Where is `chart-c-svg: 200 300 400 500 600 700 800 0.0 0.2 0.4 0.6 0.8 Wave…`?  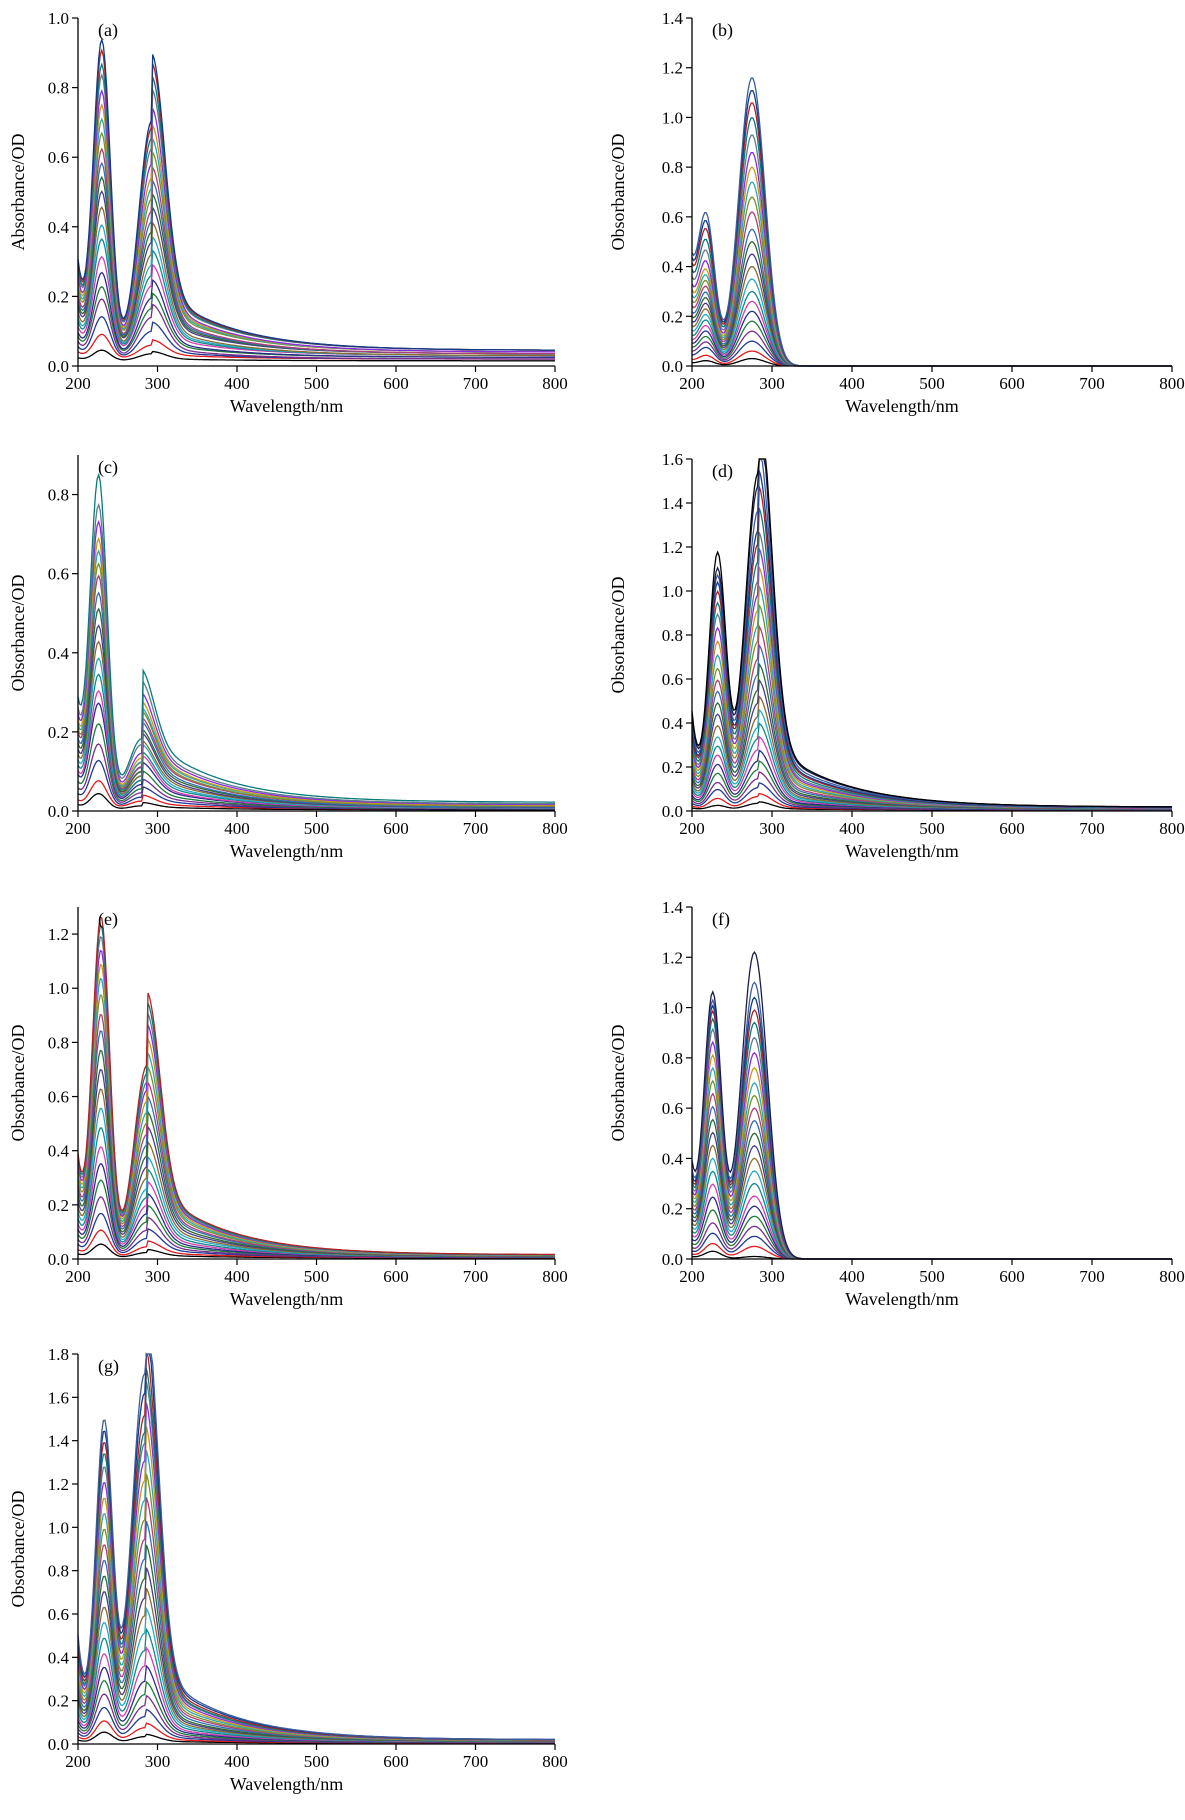
chart-c-svg: 200 300 400 500 600 700 800 0.0 0.2 0.4 0.6 0.8 Wave… is located at coordinates (288, 658).